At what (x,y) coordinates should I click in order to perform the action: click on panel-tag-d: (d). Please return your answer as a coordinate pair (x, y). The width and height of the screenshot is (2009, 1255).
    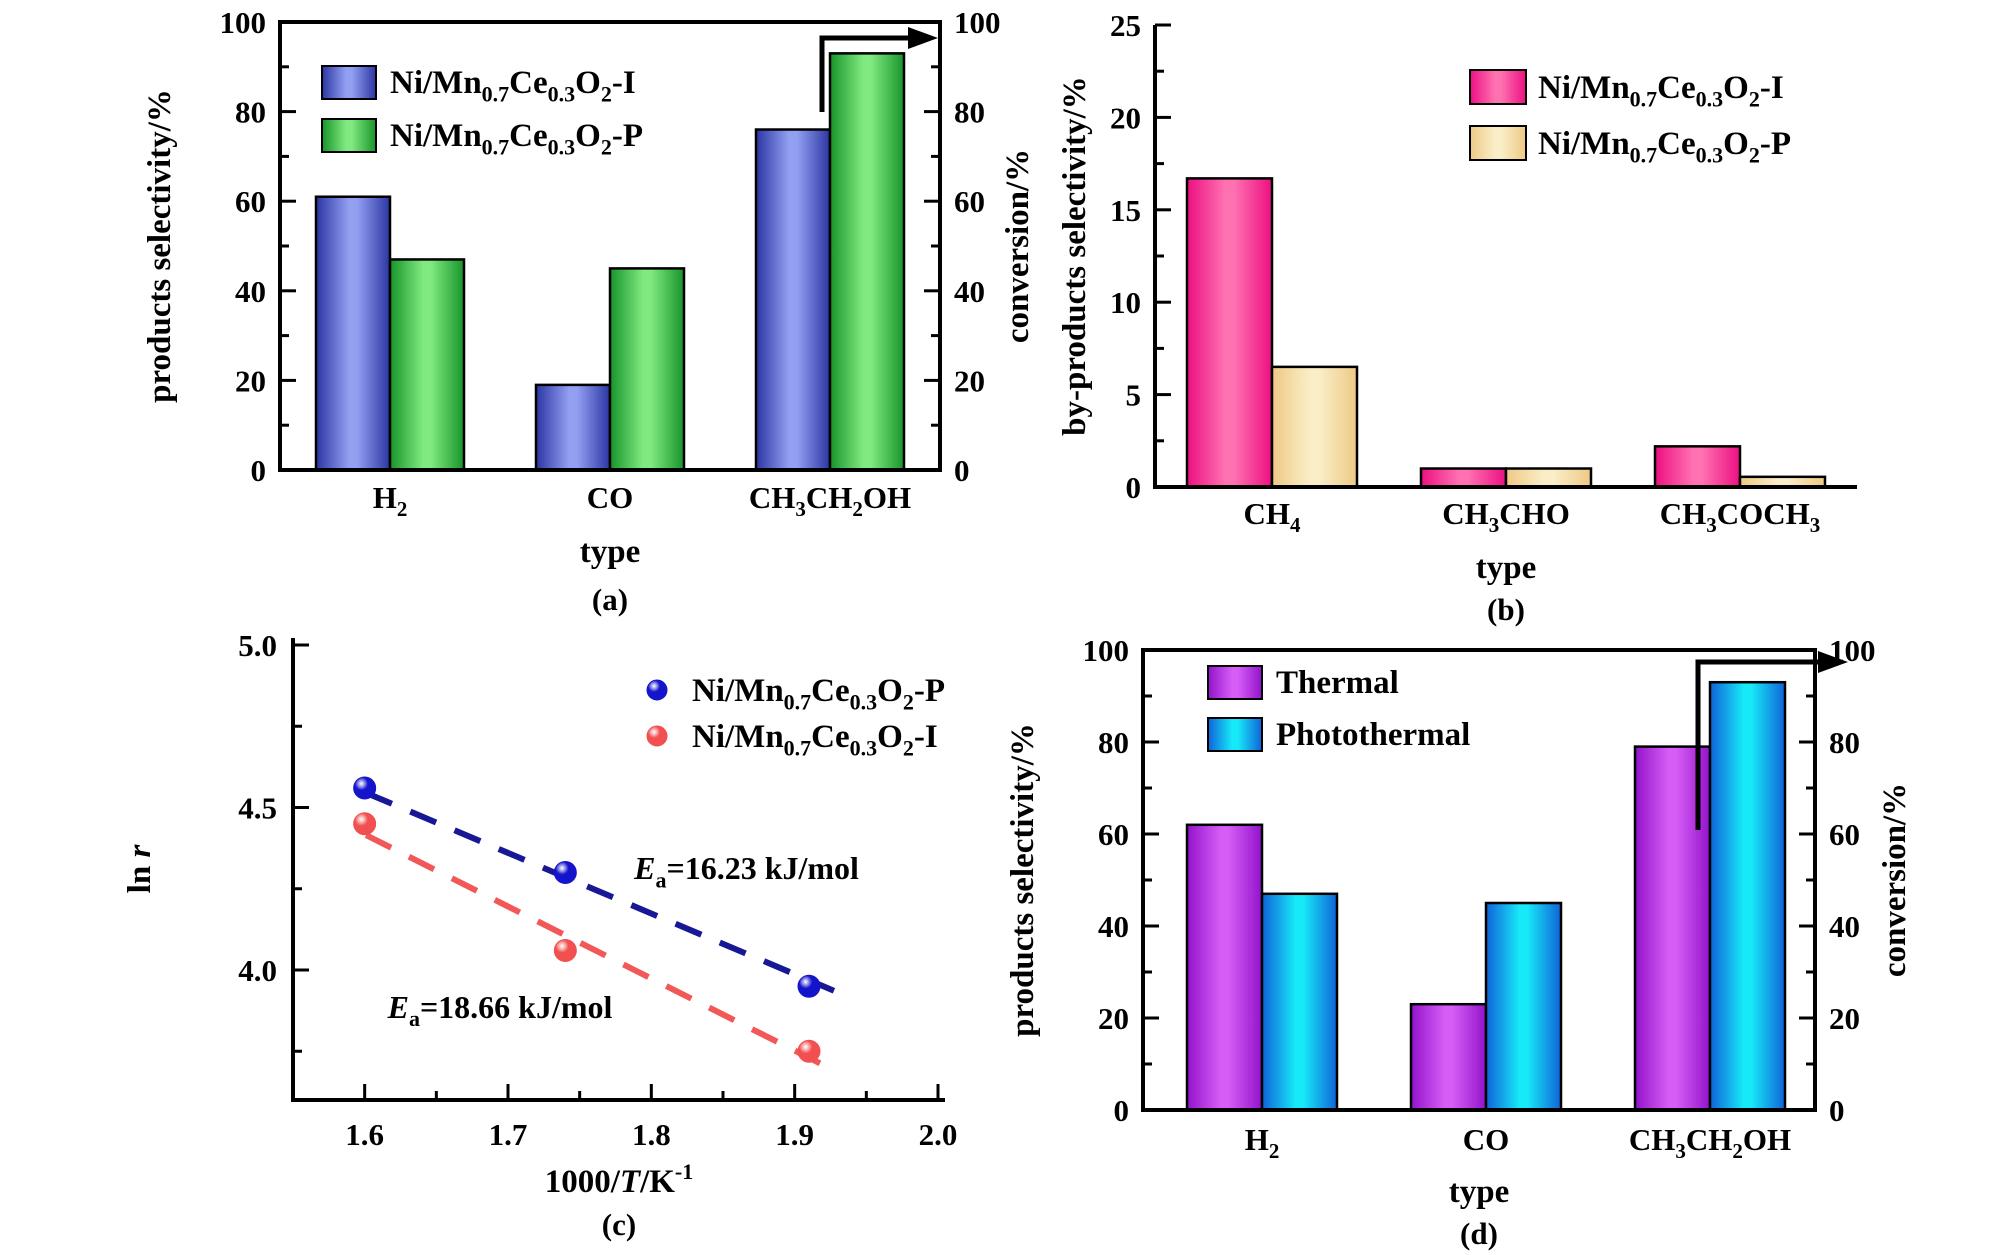
    Looking at the image, I should click on (1479, 1233).